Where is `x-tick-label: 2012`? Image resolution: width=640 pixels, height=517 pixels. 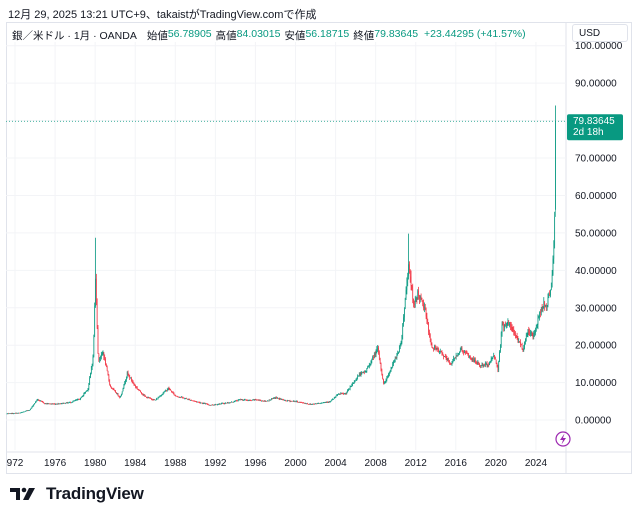 x-tick-label: 2012 is located at coordinates (416, 463).